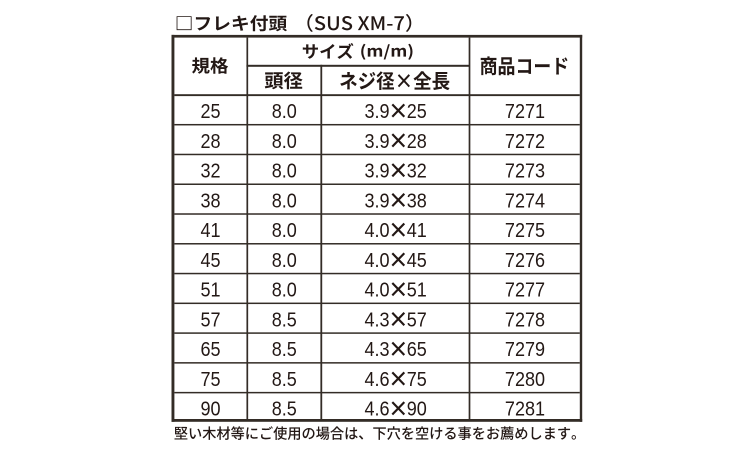  I want to click on svg-text: 7279, so click(525, 350).